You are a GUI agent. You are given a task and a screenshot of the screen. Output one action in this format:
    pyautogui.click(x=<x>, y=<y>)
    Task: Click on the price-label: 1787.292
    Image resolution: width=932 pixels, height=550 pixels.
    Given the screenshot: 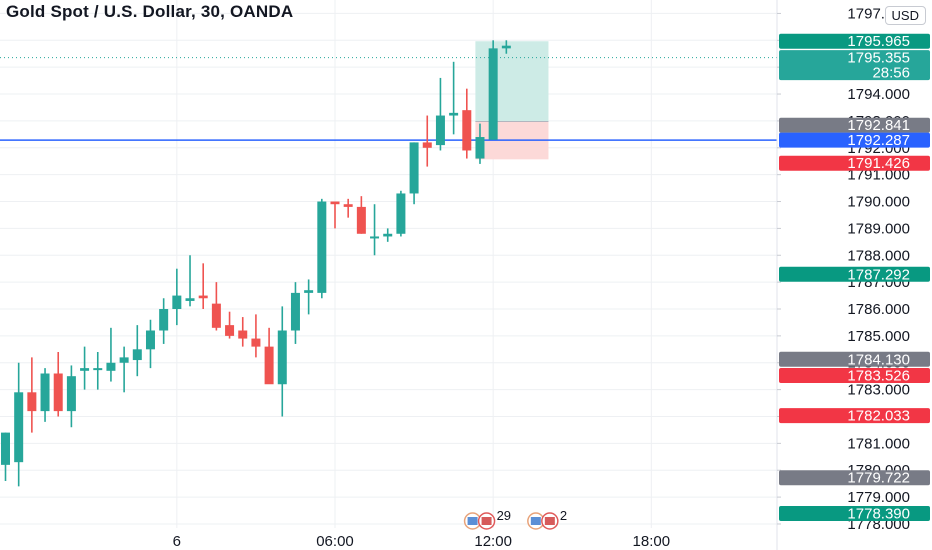 What is the action you would take?
    pyautogui.click(x=854, y=274)
    